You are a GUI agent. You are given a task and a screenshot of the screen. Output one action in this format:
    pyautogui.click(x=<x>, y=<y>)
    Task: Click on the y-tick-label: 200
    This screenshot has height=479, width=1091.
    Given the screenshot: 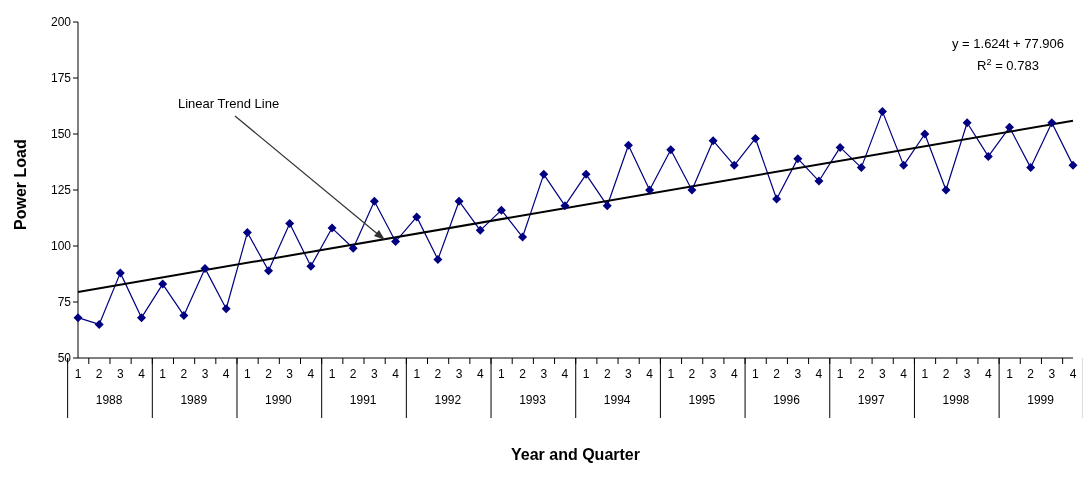 What is the action you would take?
    pyautogui.click(x=61, y=22)
    